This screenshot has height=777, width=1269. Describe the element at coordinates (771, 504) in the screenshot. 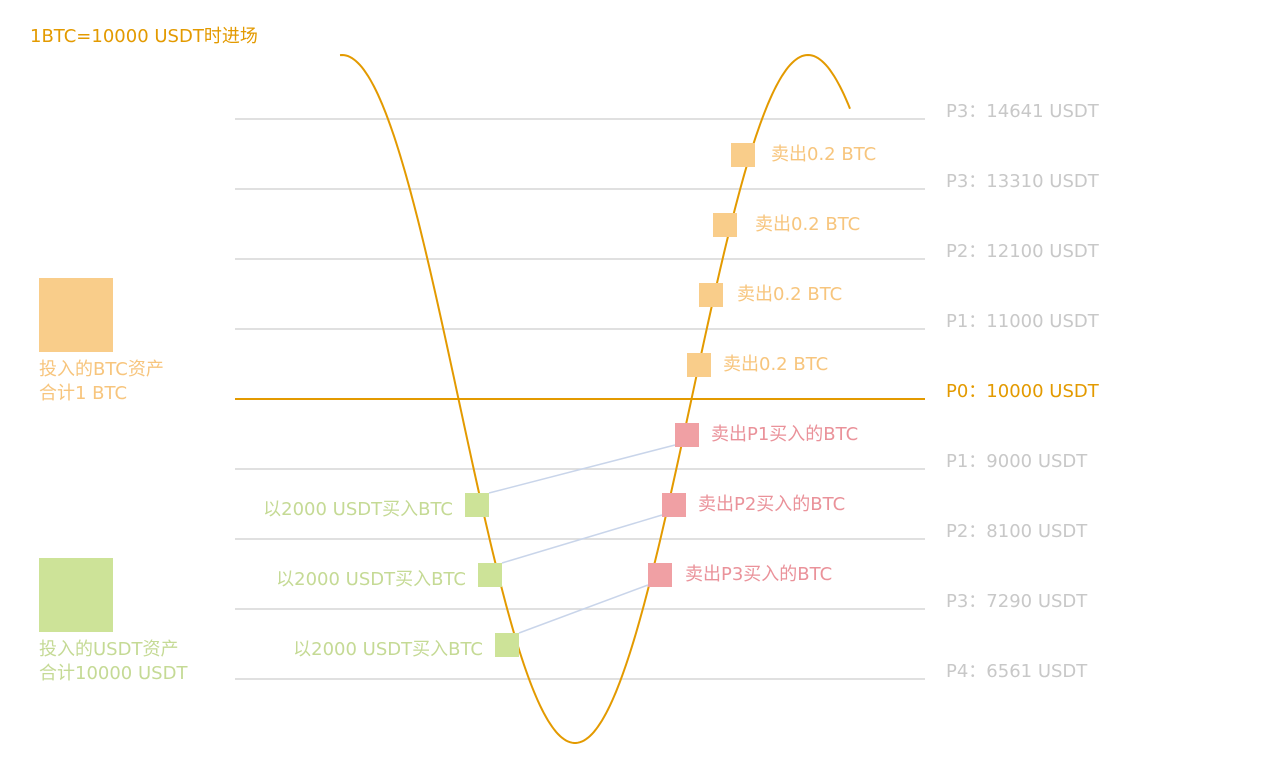

I see `resell-label: 卖出P2买入的BTC` at that location.